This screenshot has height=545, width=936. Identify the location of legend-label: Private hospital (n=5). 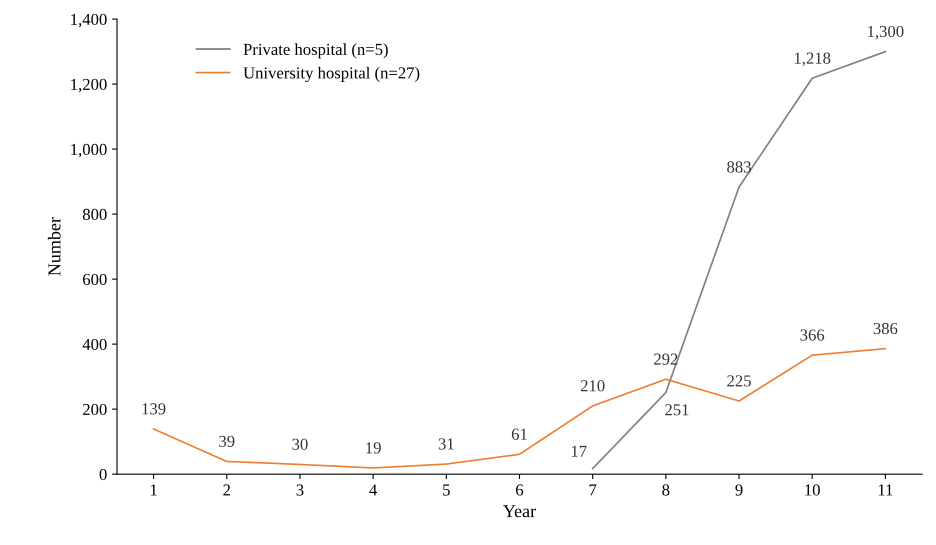
(316, 50).